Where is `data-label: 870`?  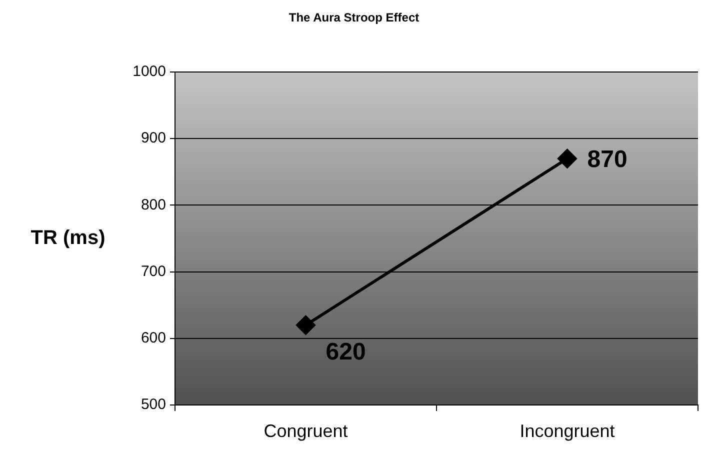 data-label: 870 is located at coordinates (607, 160).